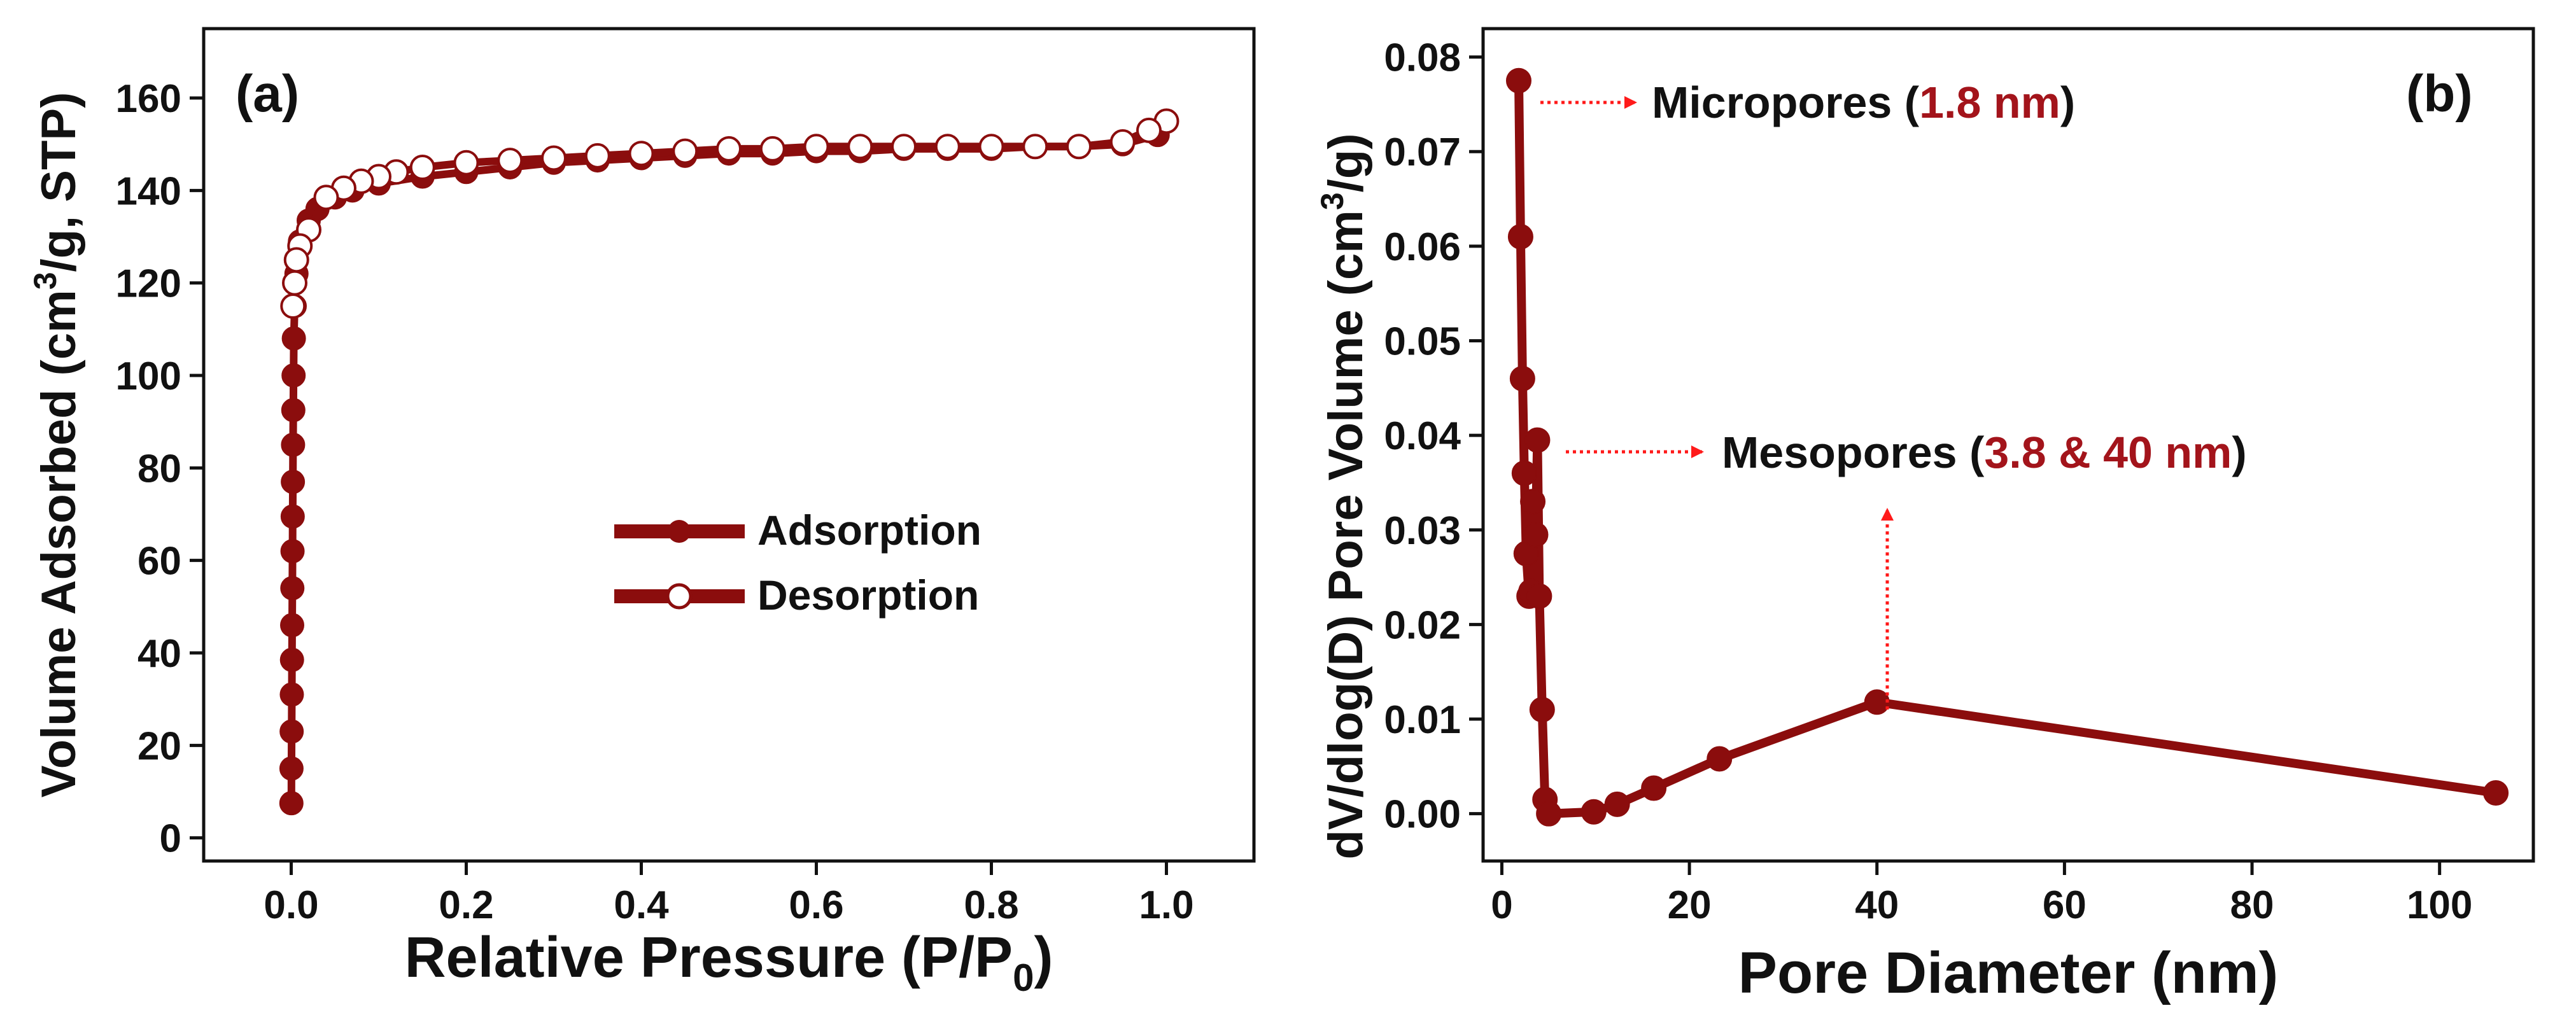  I want to click on panel-b-y-tick-label: 0.07, so click(1422, 152).